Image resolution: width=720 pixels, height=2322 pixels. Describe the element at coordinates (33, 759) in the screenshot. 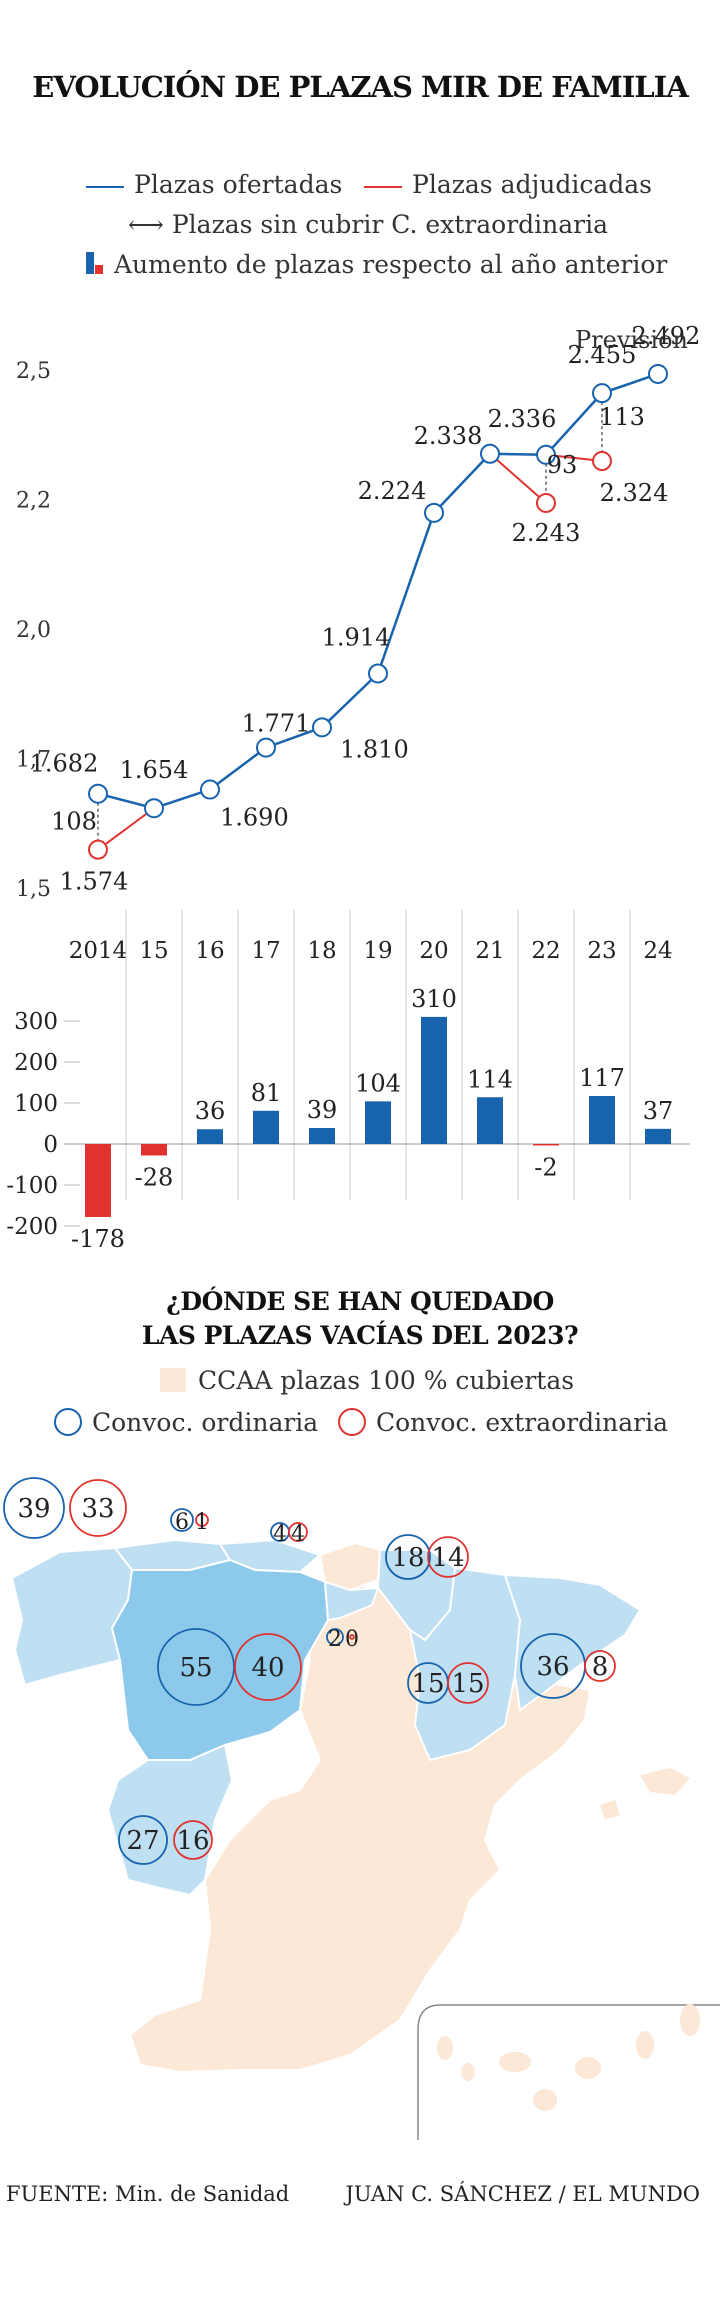

I see `line-ytick-label: 1,7` at that location.